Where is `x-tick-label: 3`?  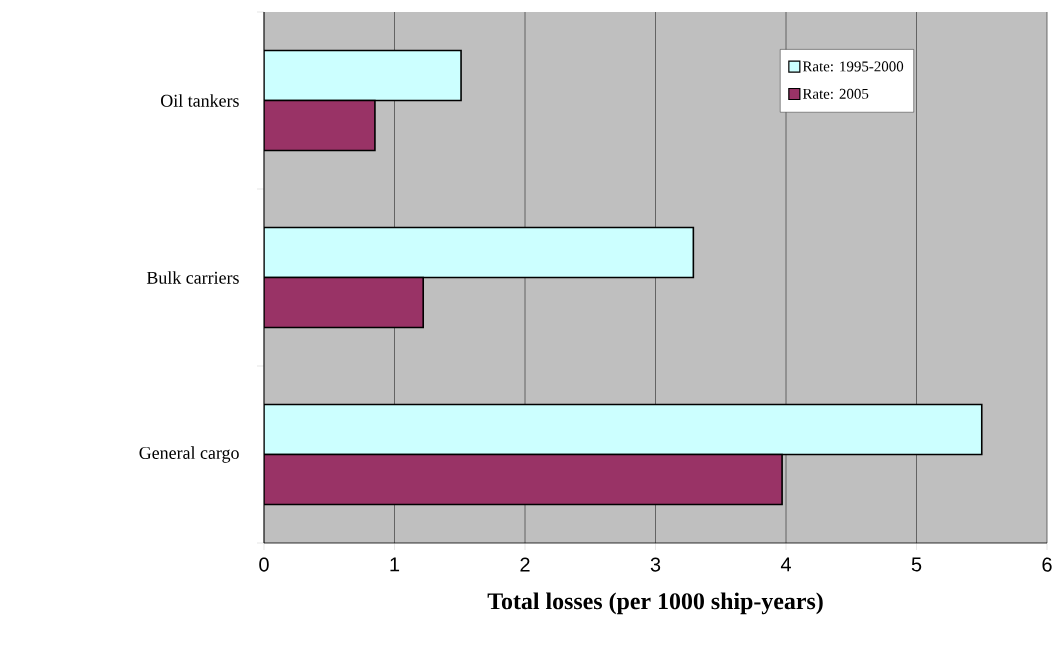
x-tick-label: 3 is located at coordinates (655, 564).